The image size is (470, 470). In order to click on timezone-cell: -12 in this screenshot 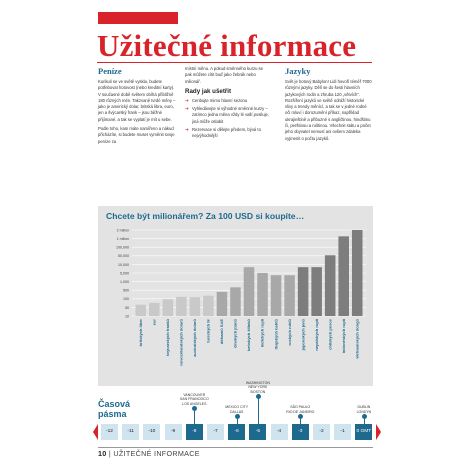, I will do `click(109, 432)`.